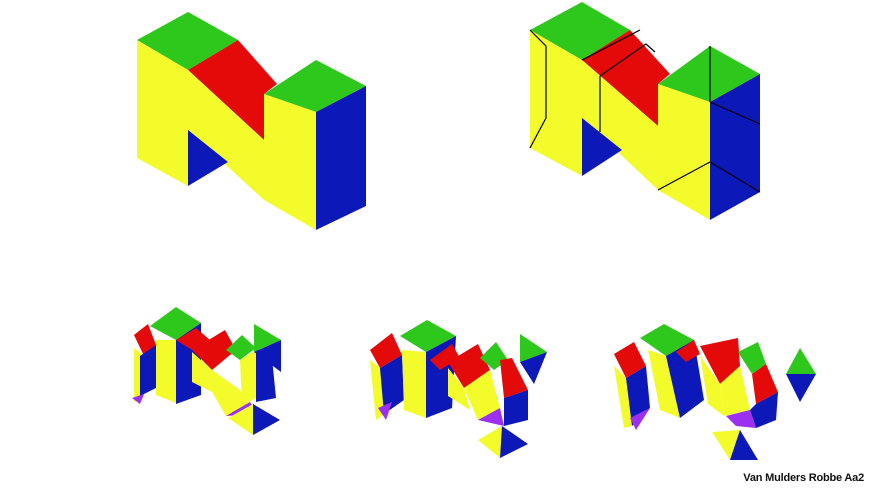 The width and height of the screenshot is (870, 488). Describe the element at coordinates (341, 158) in the screenshot. I see `n1-right-blue` at that location.